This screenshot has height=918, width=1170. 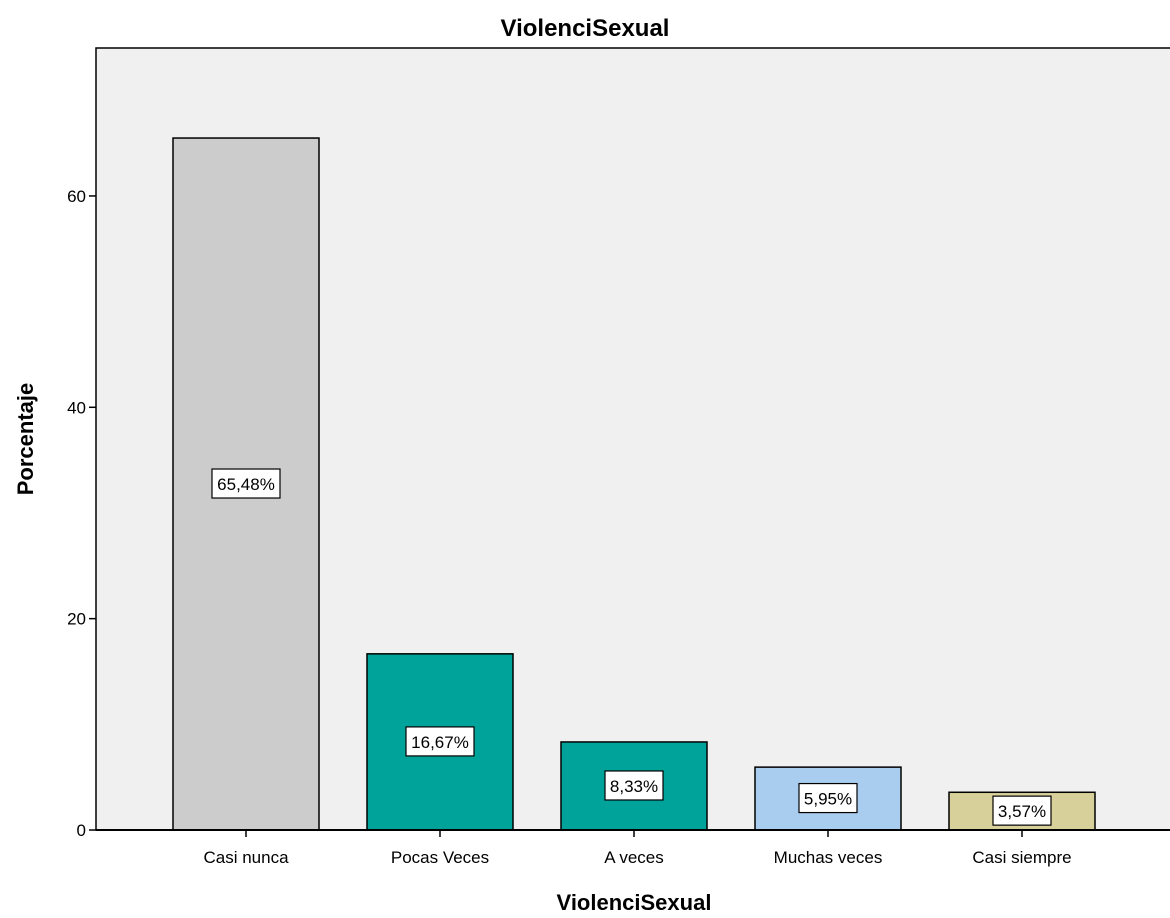 I want to click on y-axis: 0 20 40 60, so click(x=81, y=513).